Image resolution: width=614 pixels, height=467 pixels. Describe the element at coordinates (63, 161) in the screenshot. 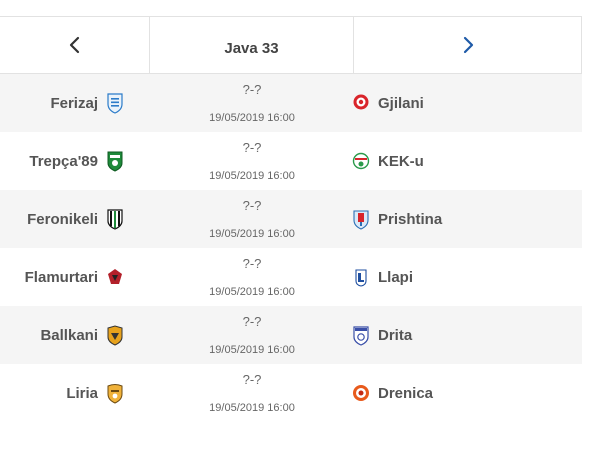

I see `home-team-name: Trepça'89` at that location.